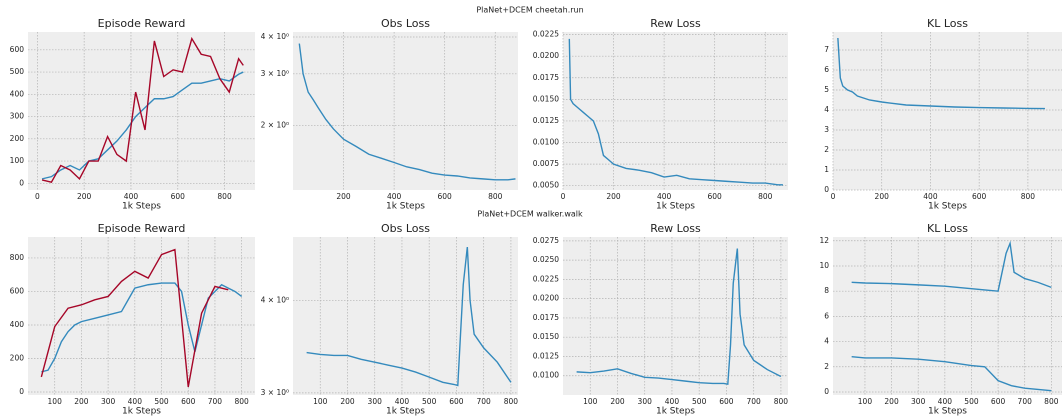 Image resolution: width=1063 pixels, height=418 pixels. What do you see at coordinates (546, 185) in the screenshot?
I see `y-tick-label: 0.0050` at bounding box center [546, 185].